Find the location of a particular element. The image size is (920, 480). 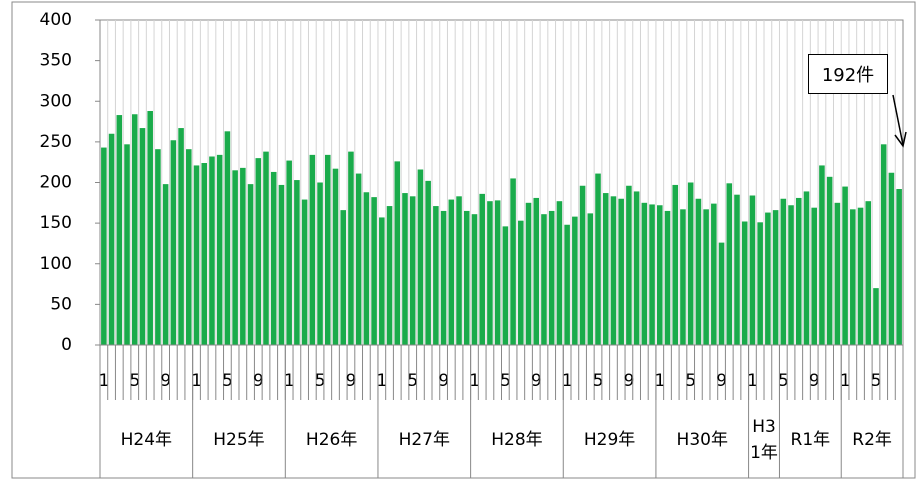

y-tick-label: 0 is located at coordinates (66, 345).